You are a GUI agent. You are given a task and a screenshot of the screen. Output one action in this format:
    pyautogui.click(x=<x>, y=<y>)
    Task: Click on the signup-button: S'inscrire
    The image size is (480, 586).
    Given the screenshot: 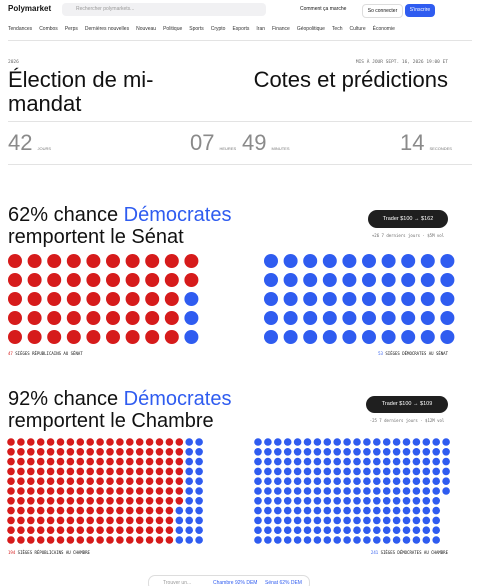 What is the action you would take?
    pyautogui.click(x=420, y=10)
    